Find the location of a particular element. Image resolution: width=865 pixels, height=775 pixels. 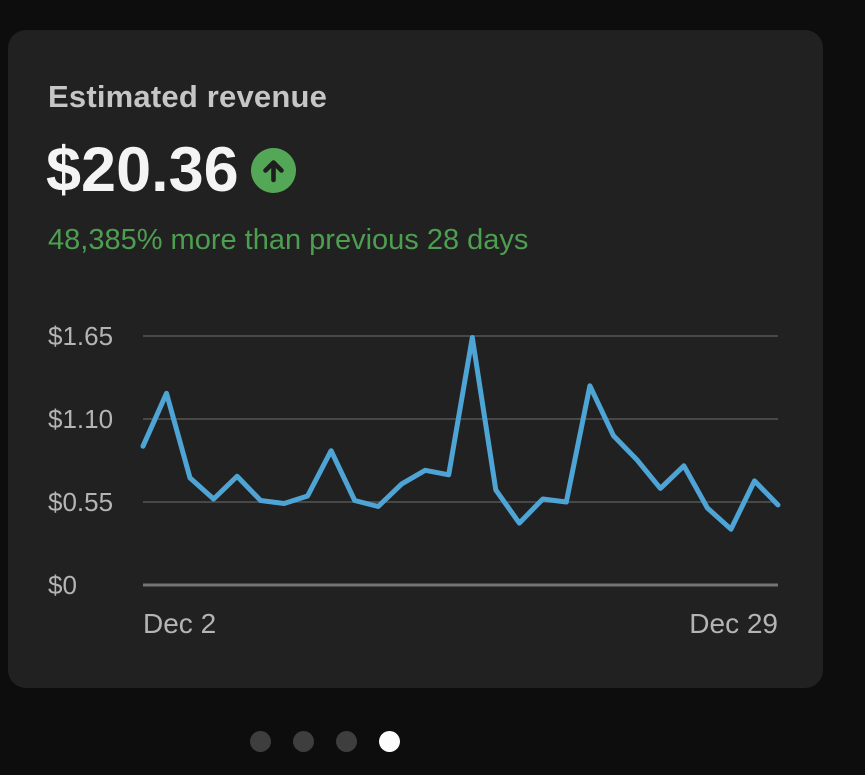

metric-value-row: $20.36 is located at coordinates (171, 170).